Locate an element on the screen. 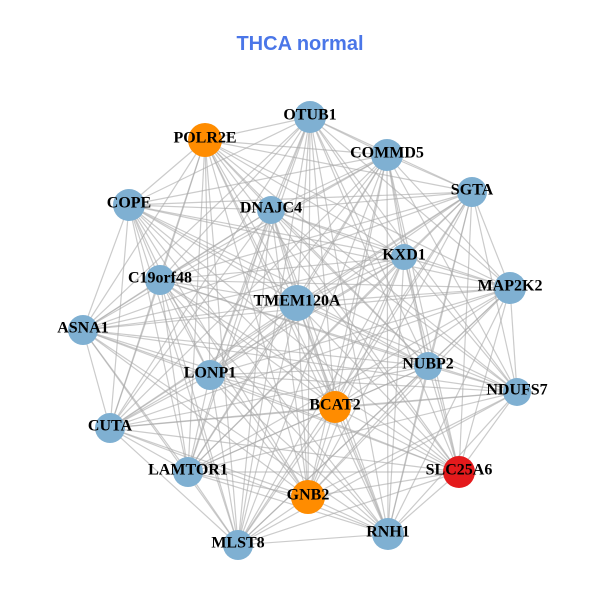 The image size is (600, 600). edge-POLR2E-GNB2 is located at coordinates (256, 318).